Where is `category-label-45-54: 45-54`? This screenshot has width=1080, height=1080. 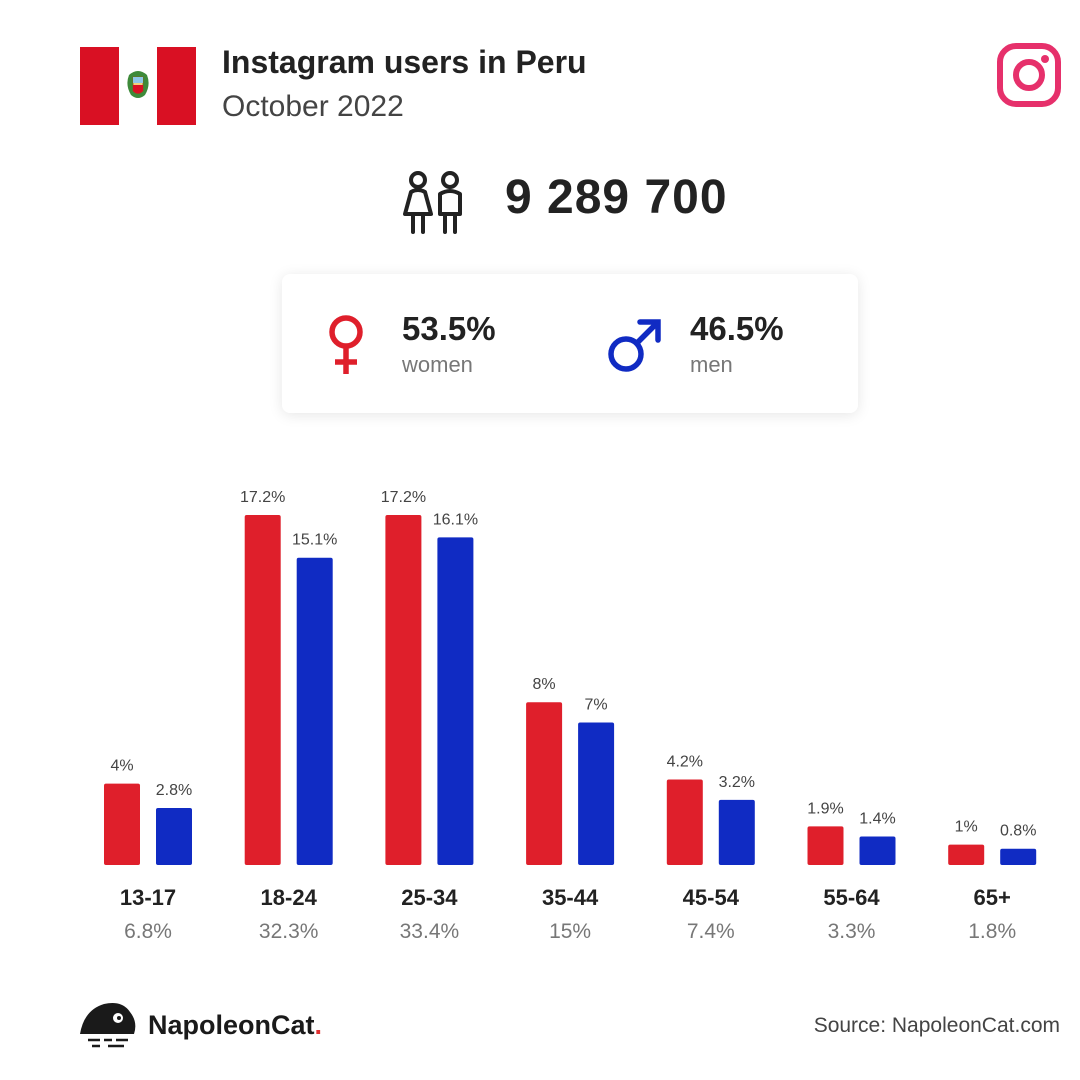
category-label-45-54: 45-54 is located at coordinates (711, 897).